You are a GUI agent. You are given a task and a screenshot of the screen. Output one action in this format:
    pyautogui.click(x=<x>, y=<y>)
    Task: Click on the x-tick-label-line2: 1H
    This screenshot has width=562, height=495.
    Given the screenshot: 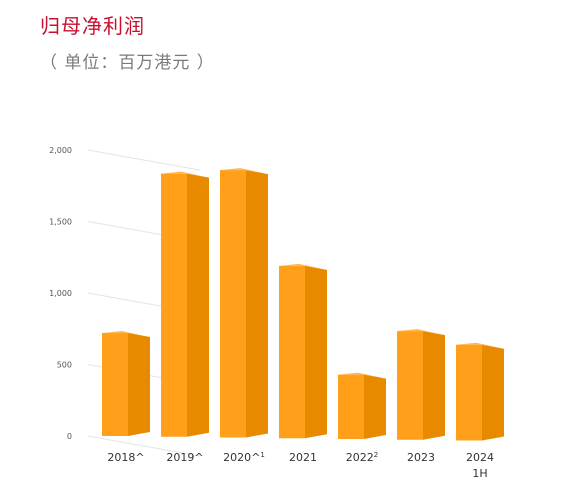 What is the action you would take?
    pyautogui.click(x=479, y=473)
    